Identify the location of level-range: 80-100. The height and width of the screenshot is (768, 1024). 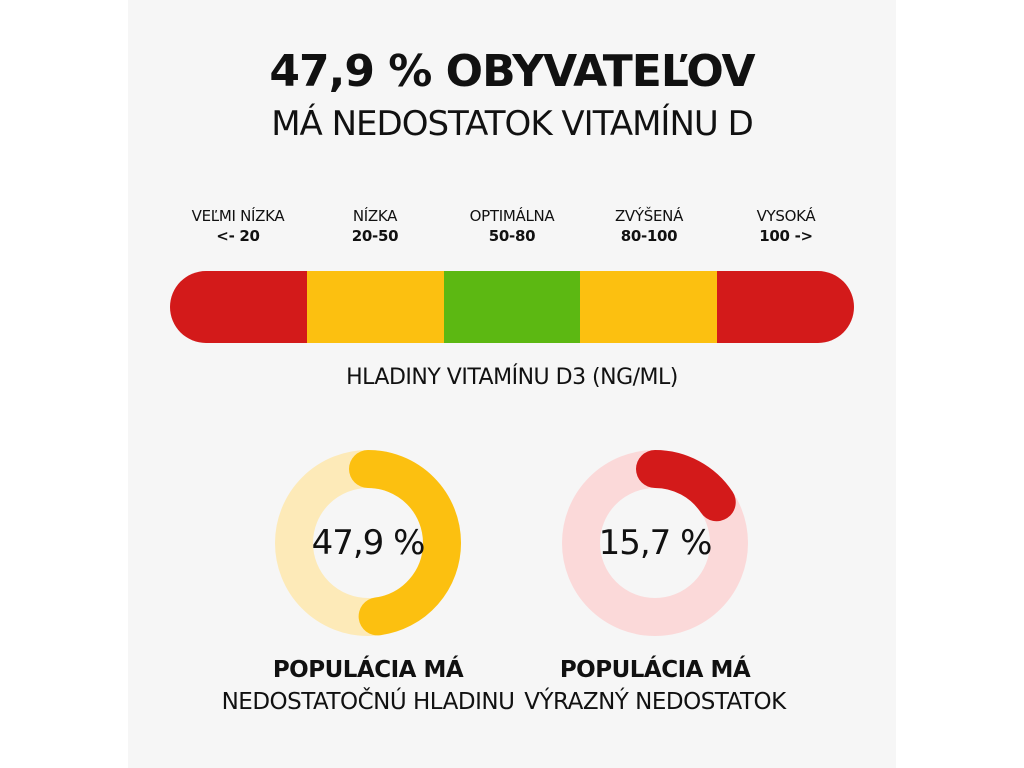
(649, 236).